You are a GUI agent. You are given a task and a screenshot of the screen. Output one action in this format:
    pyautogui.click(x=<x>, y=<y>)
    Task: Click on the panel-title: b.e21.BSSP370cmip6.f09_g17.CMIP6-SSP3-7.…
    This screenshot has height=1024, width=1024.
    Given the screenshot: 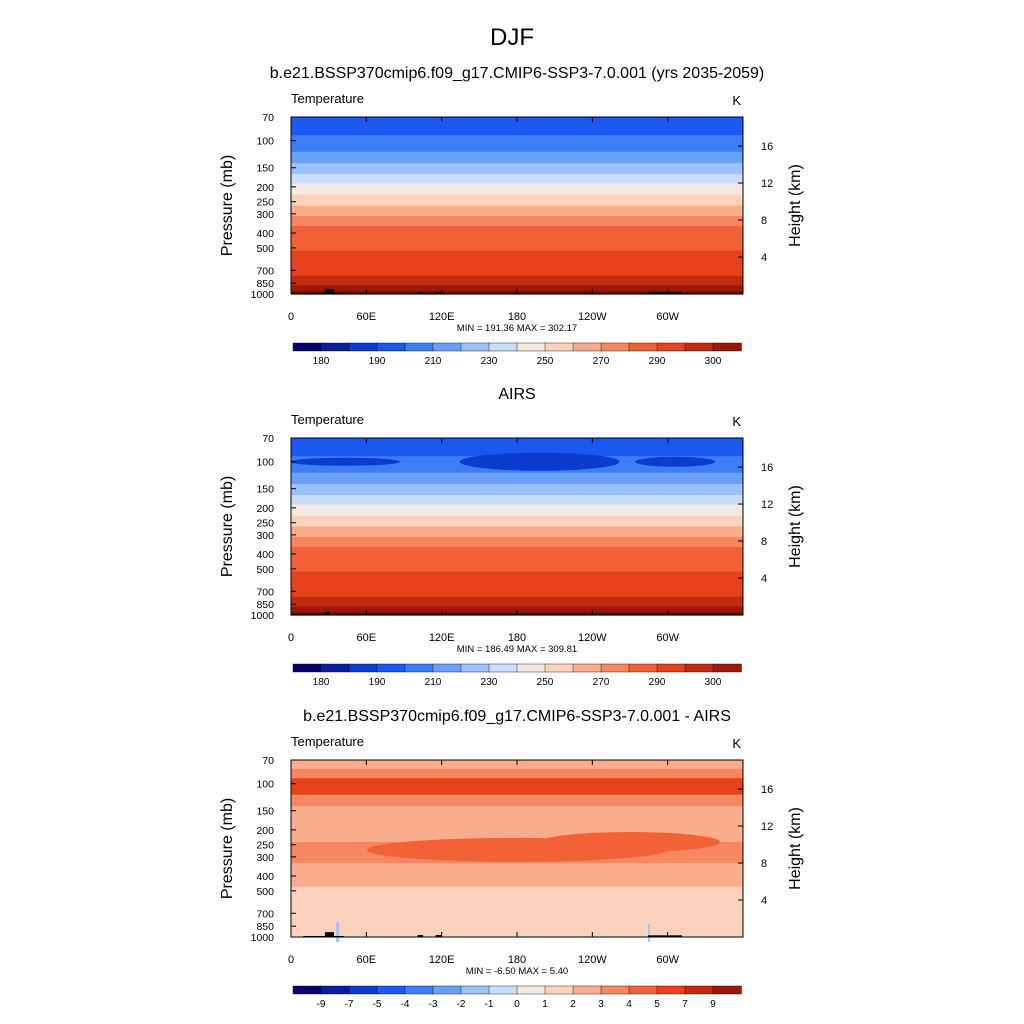 What is the action you would take?
    pyautogui.click(x=517, y=73)
    